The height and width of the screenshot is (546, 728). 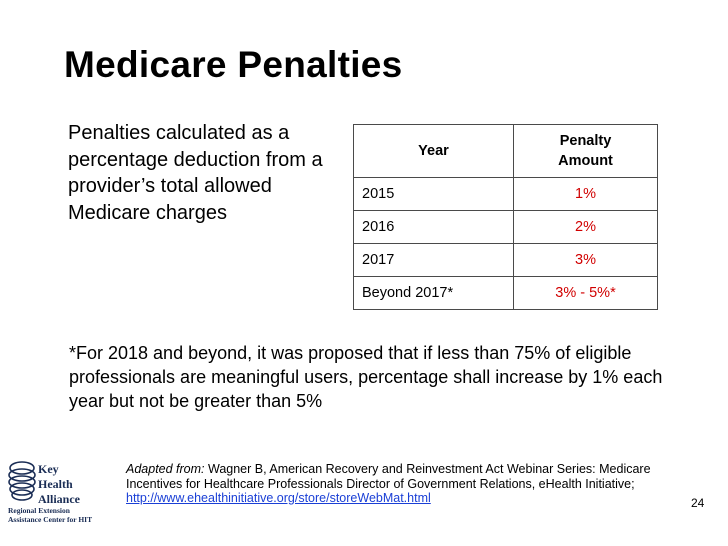 I want to click on table-row: 2017 3%, so click(x=505, y=260).